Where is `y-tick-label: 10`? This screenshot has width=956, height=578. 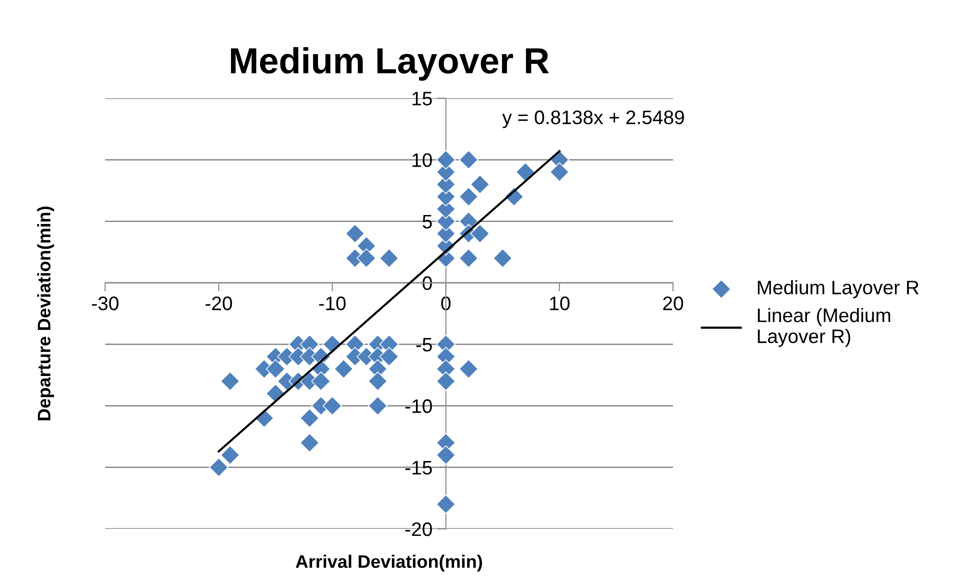 y-tick-label: 10 is located at coordinates (422, 160).